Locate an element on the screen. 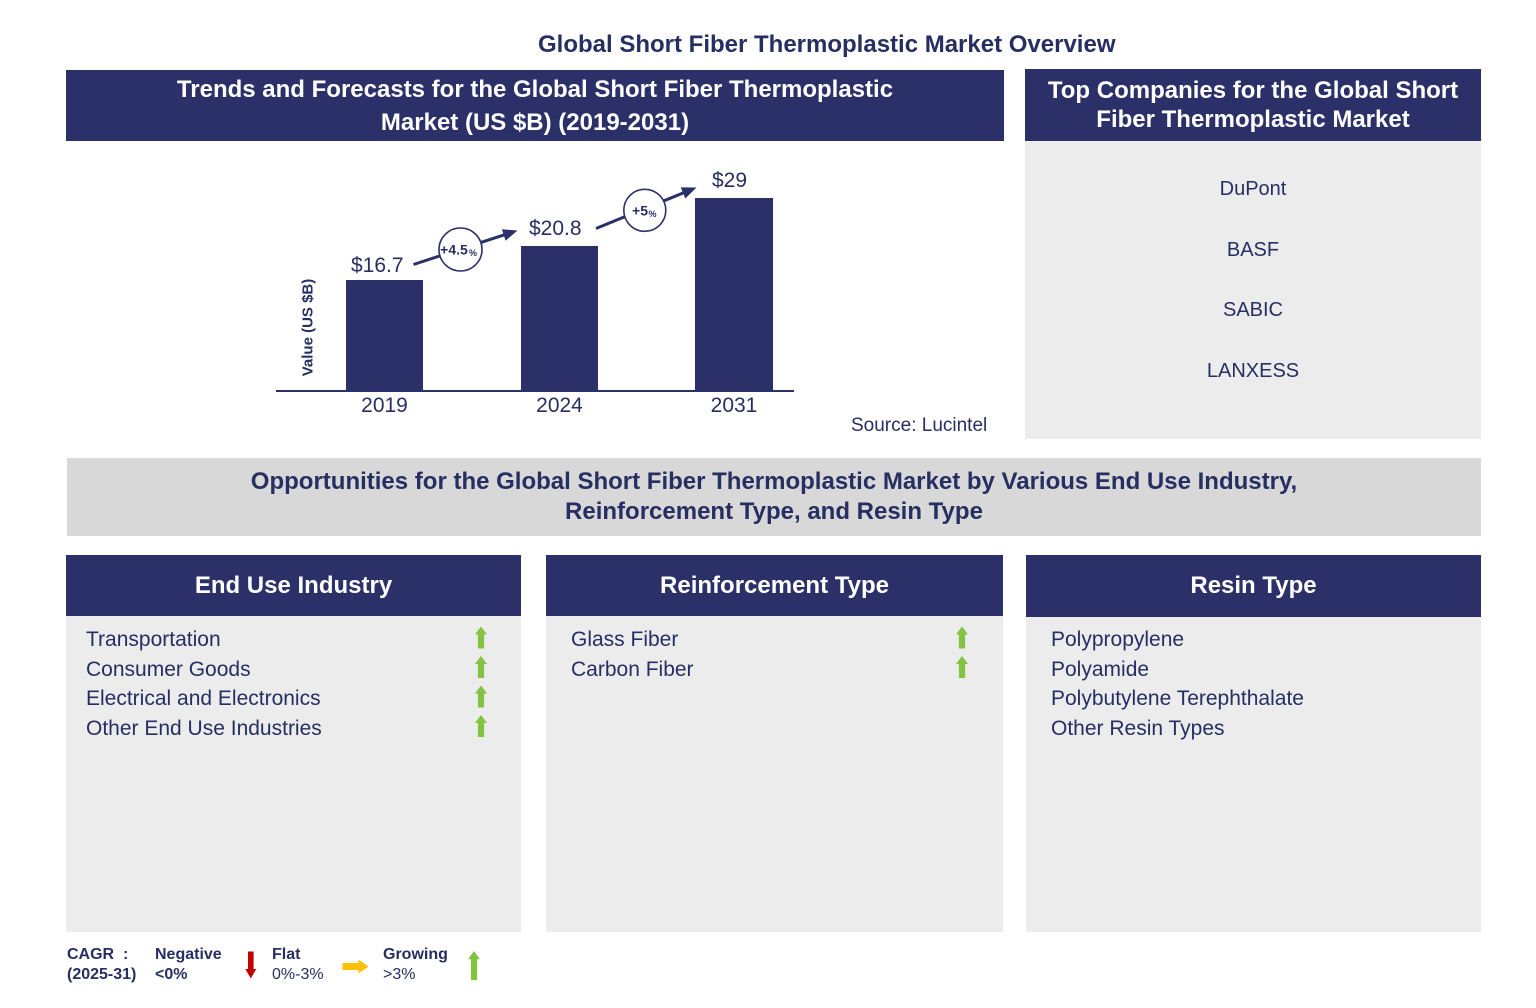 The image size is (1536, 1008). svg-text: +5 is located at coordinates (640, 211).